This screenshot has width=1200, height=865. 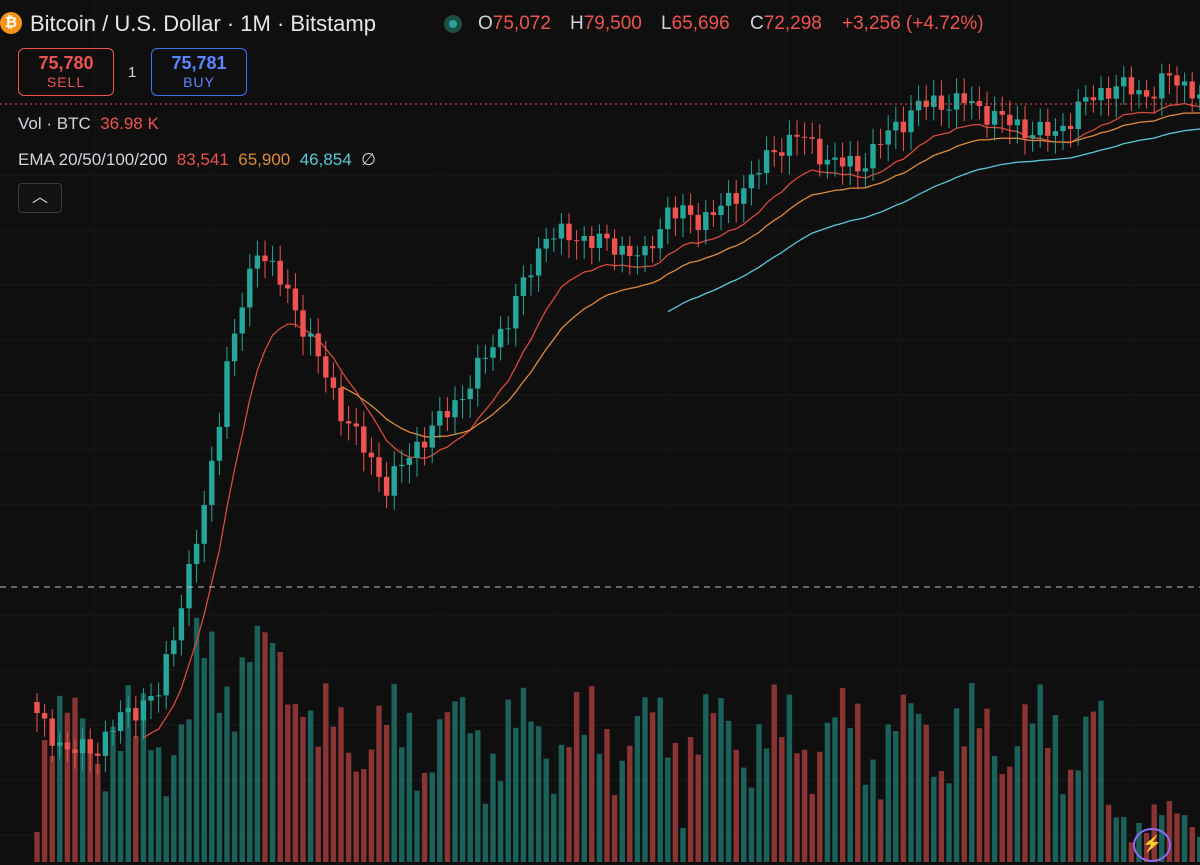 I want to click on ema-legend: EMA 20/50/100/200 83,541 65,900 46,854 ∅, so click(x=197, y=160).